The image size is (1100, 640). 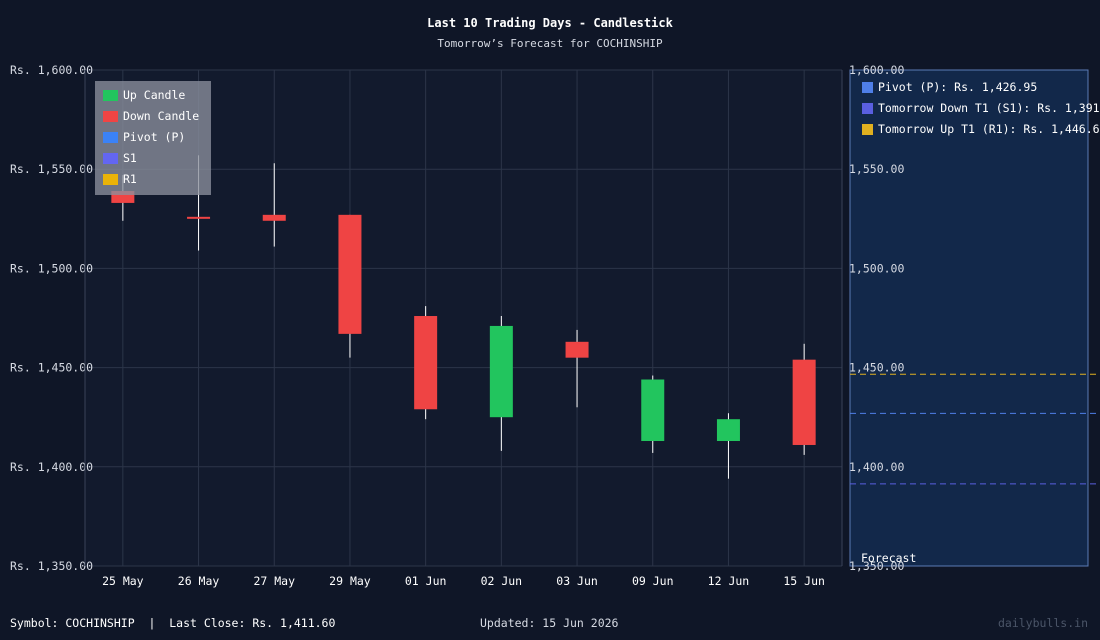 What do you see at coordinates (876, 368) in the screenshot?
I see `y-tick-label-right: 1,450.00` at bounding box center [876, 368].